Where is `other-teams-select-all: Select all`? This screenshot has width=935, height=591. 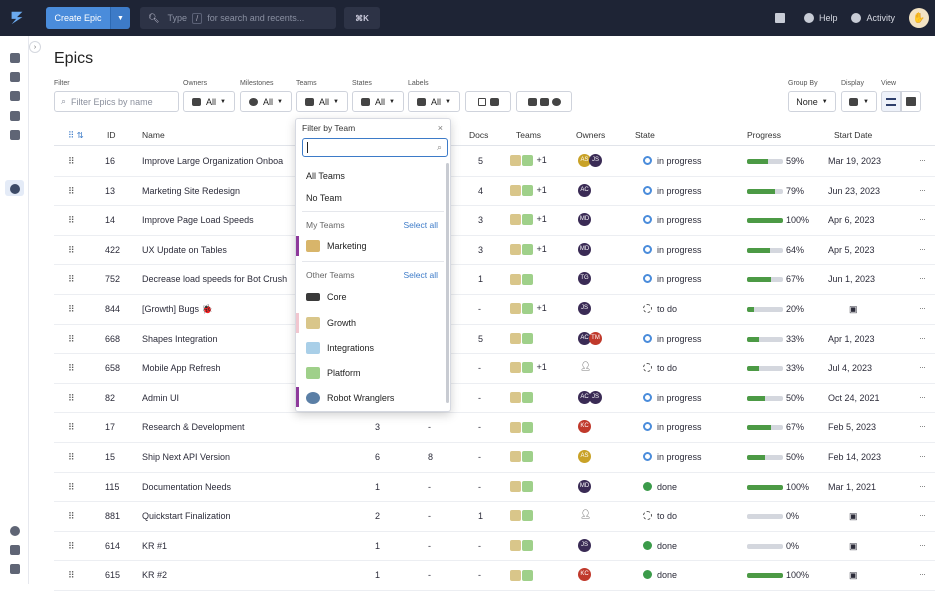 other-teams-select-all: Select all is located at coordinates (421, 275).